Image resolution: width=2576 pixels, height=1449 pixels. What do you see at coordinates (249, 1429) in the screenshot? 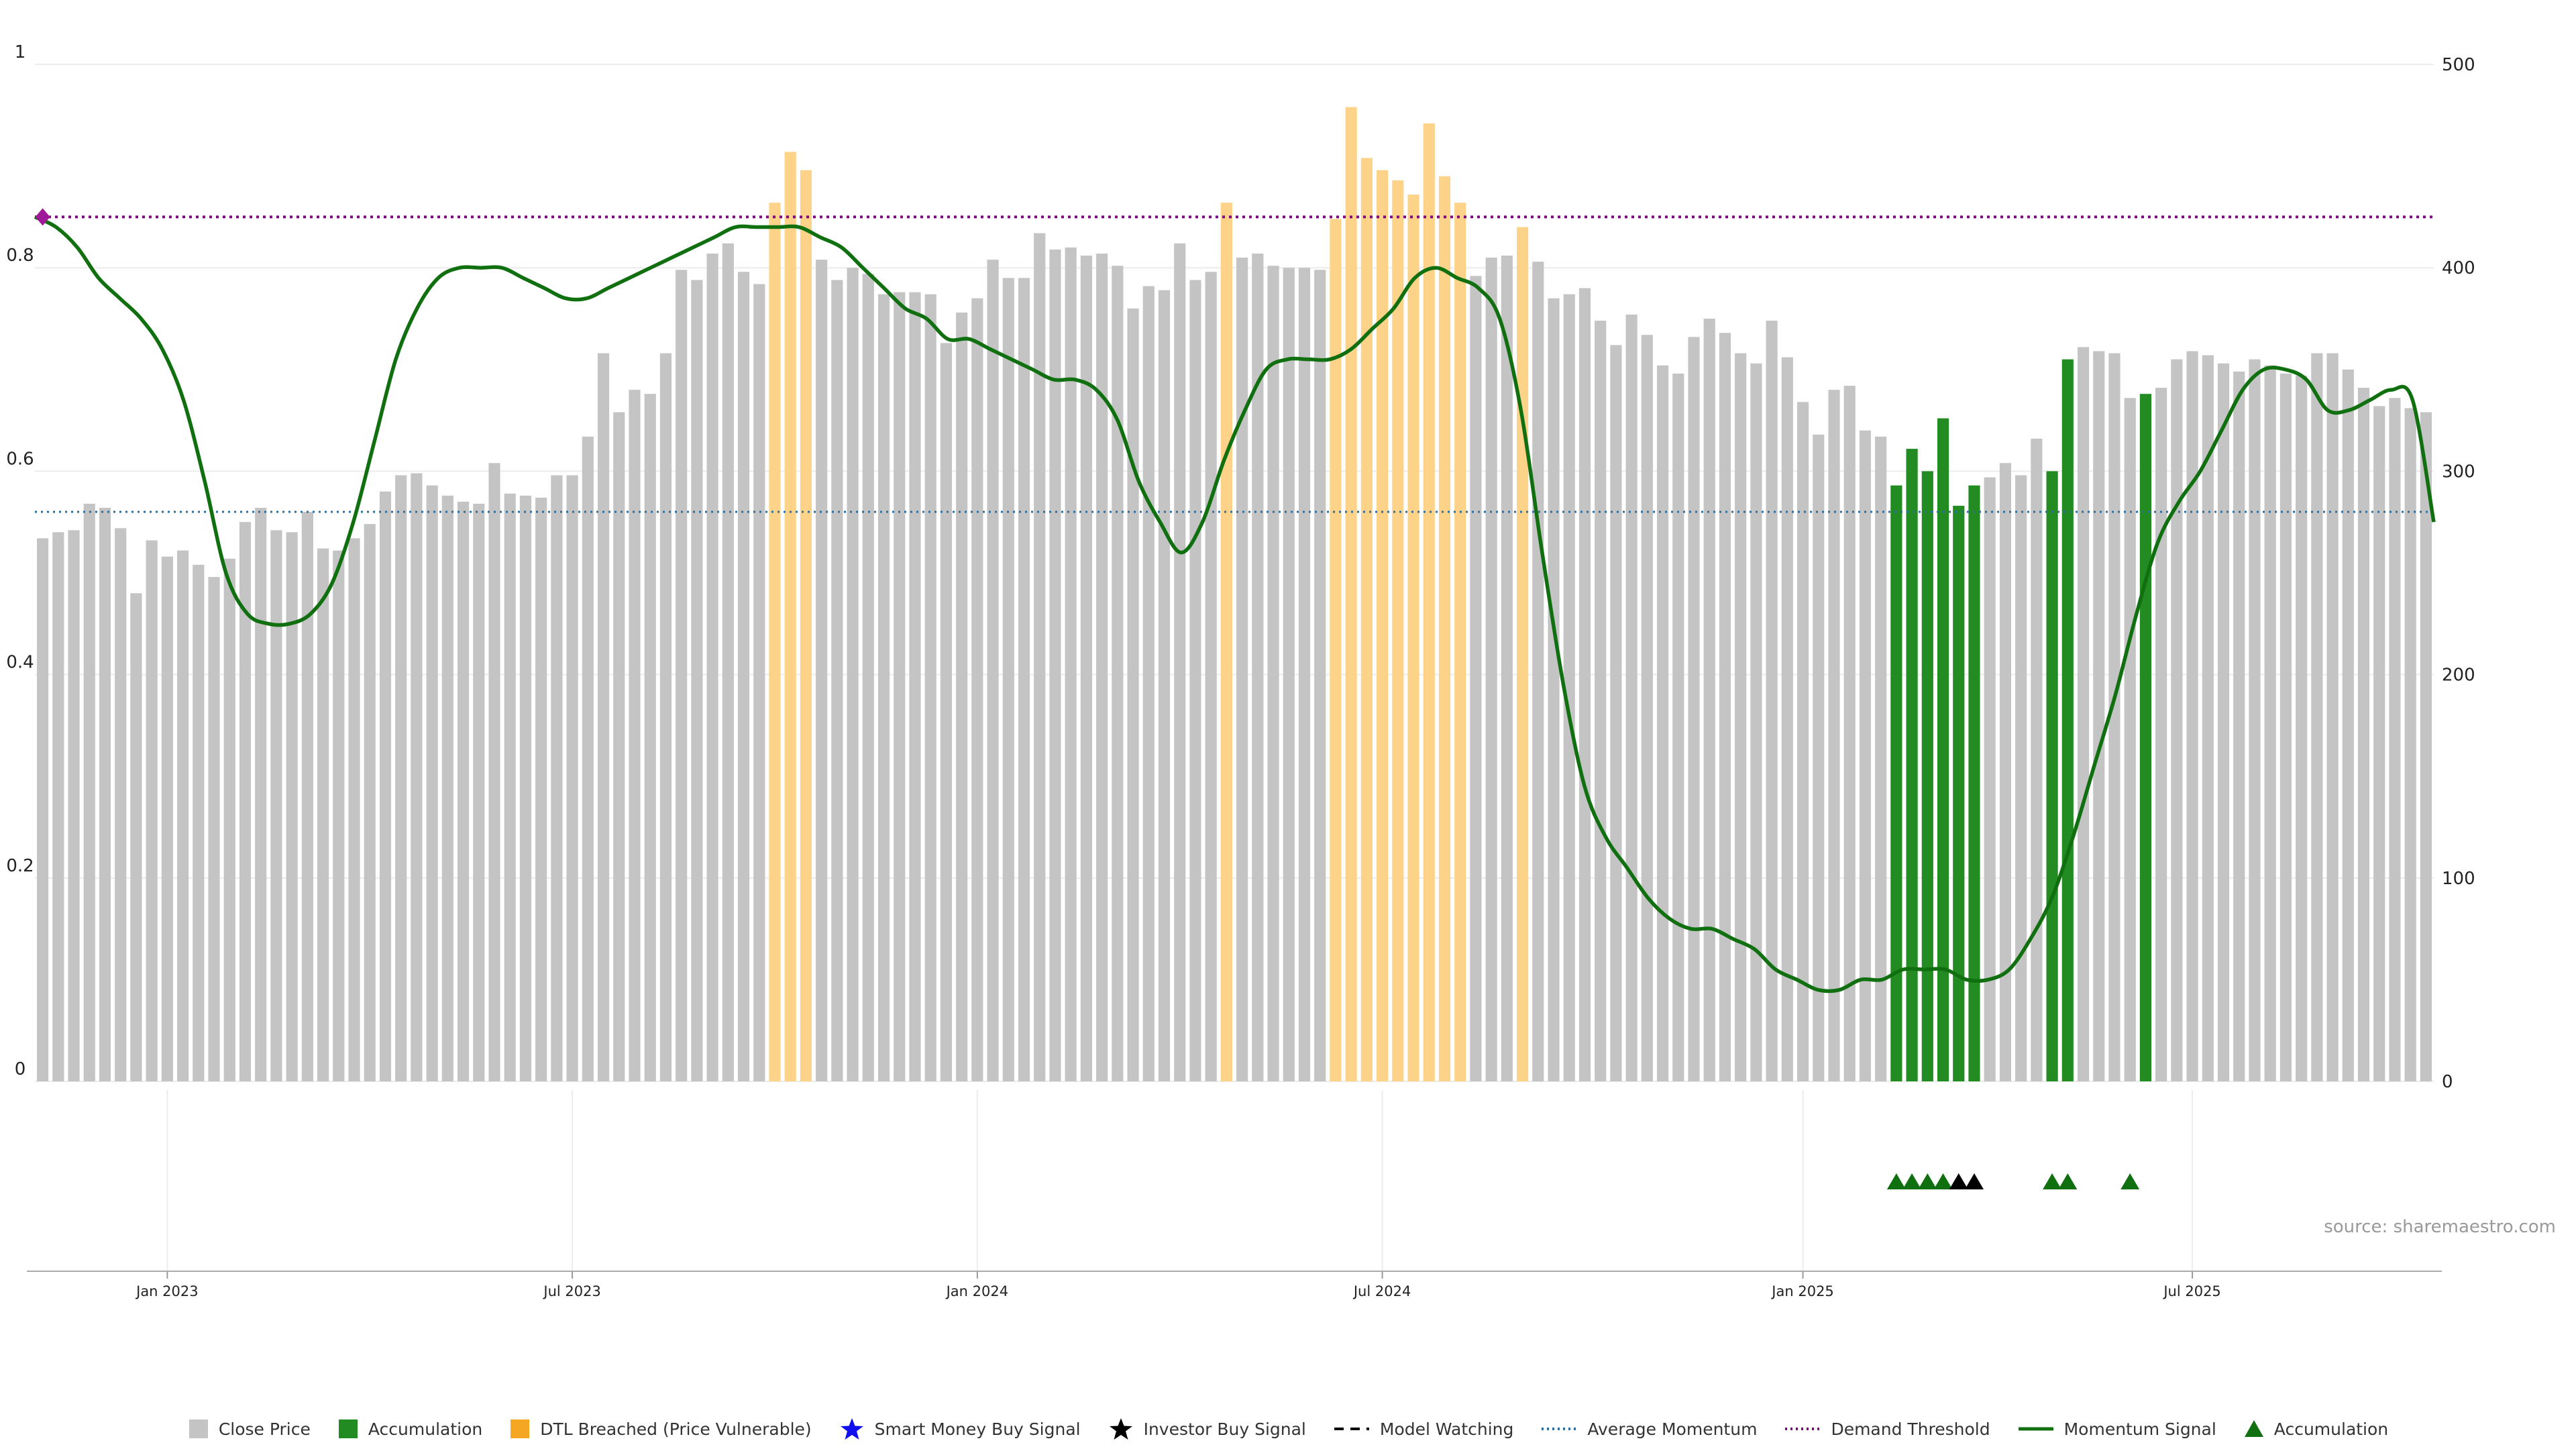
I see `legend-item-close: Close Price` at bounding box center [249, 1429].